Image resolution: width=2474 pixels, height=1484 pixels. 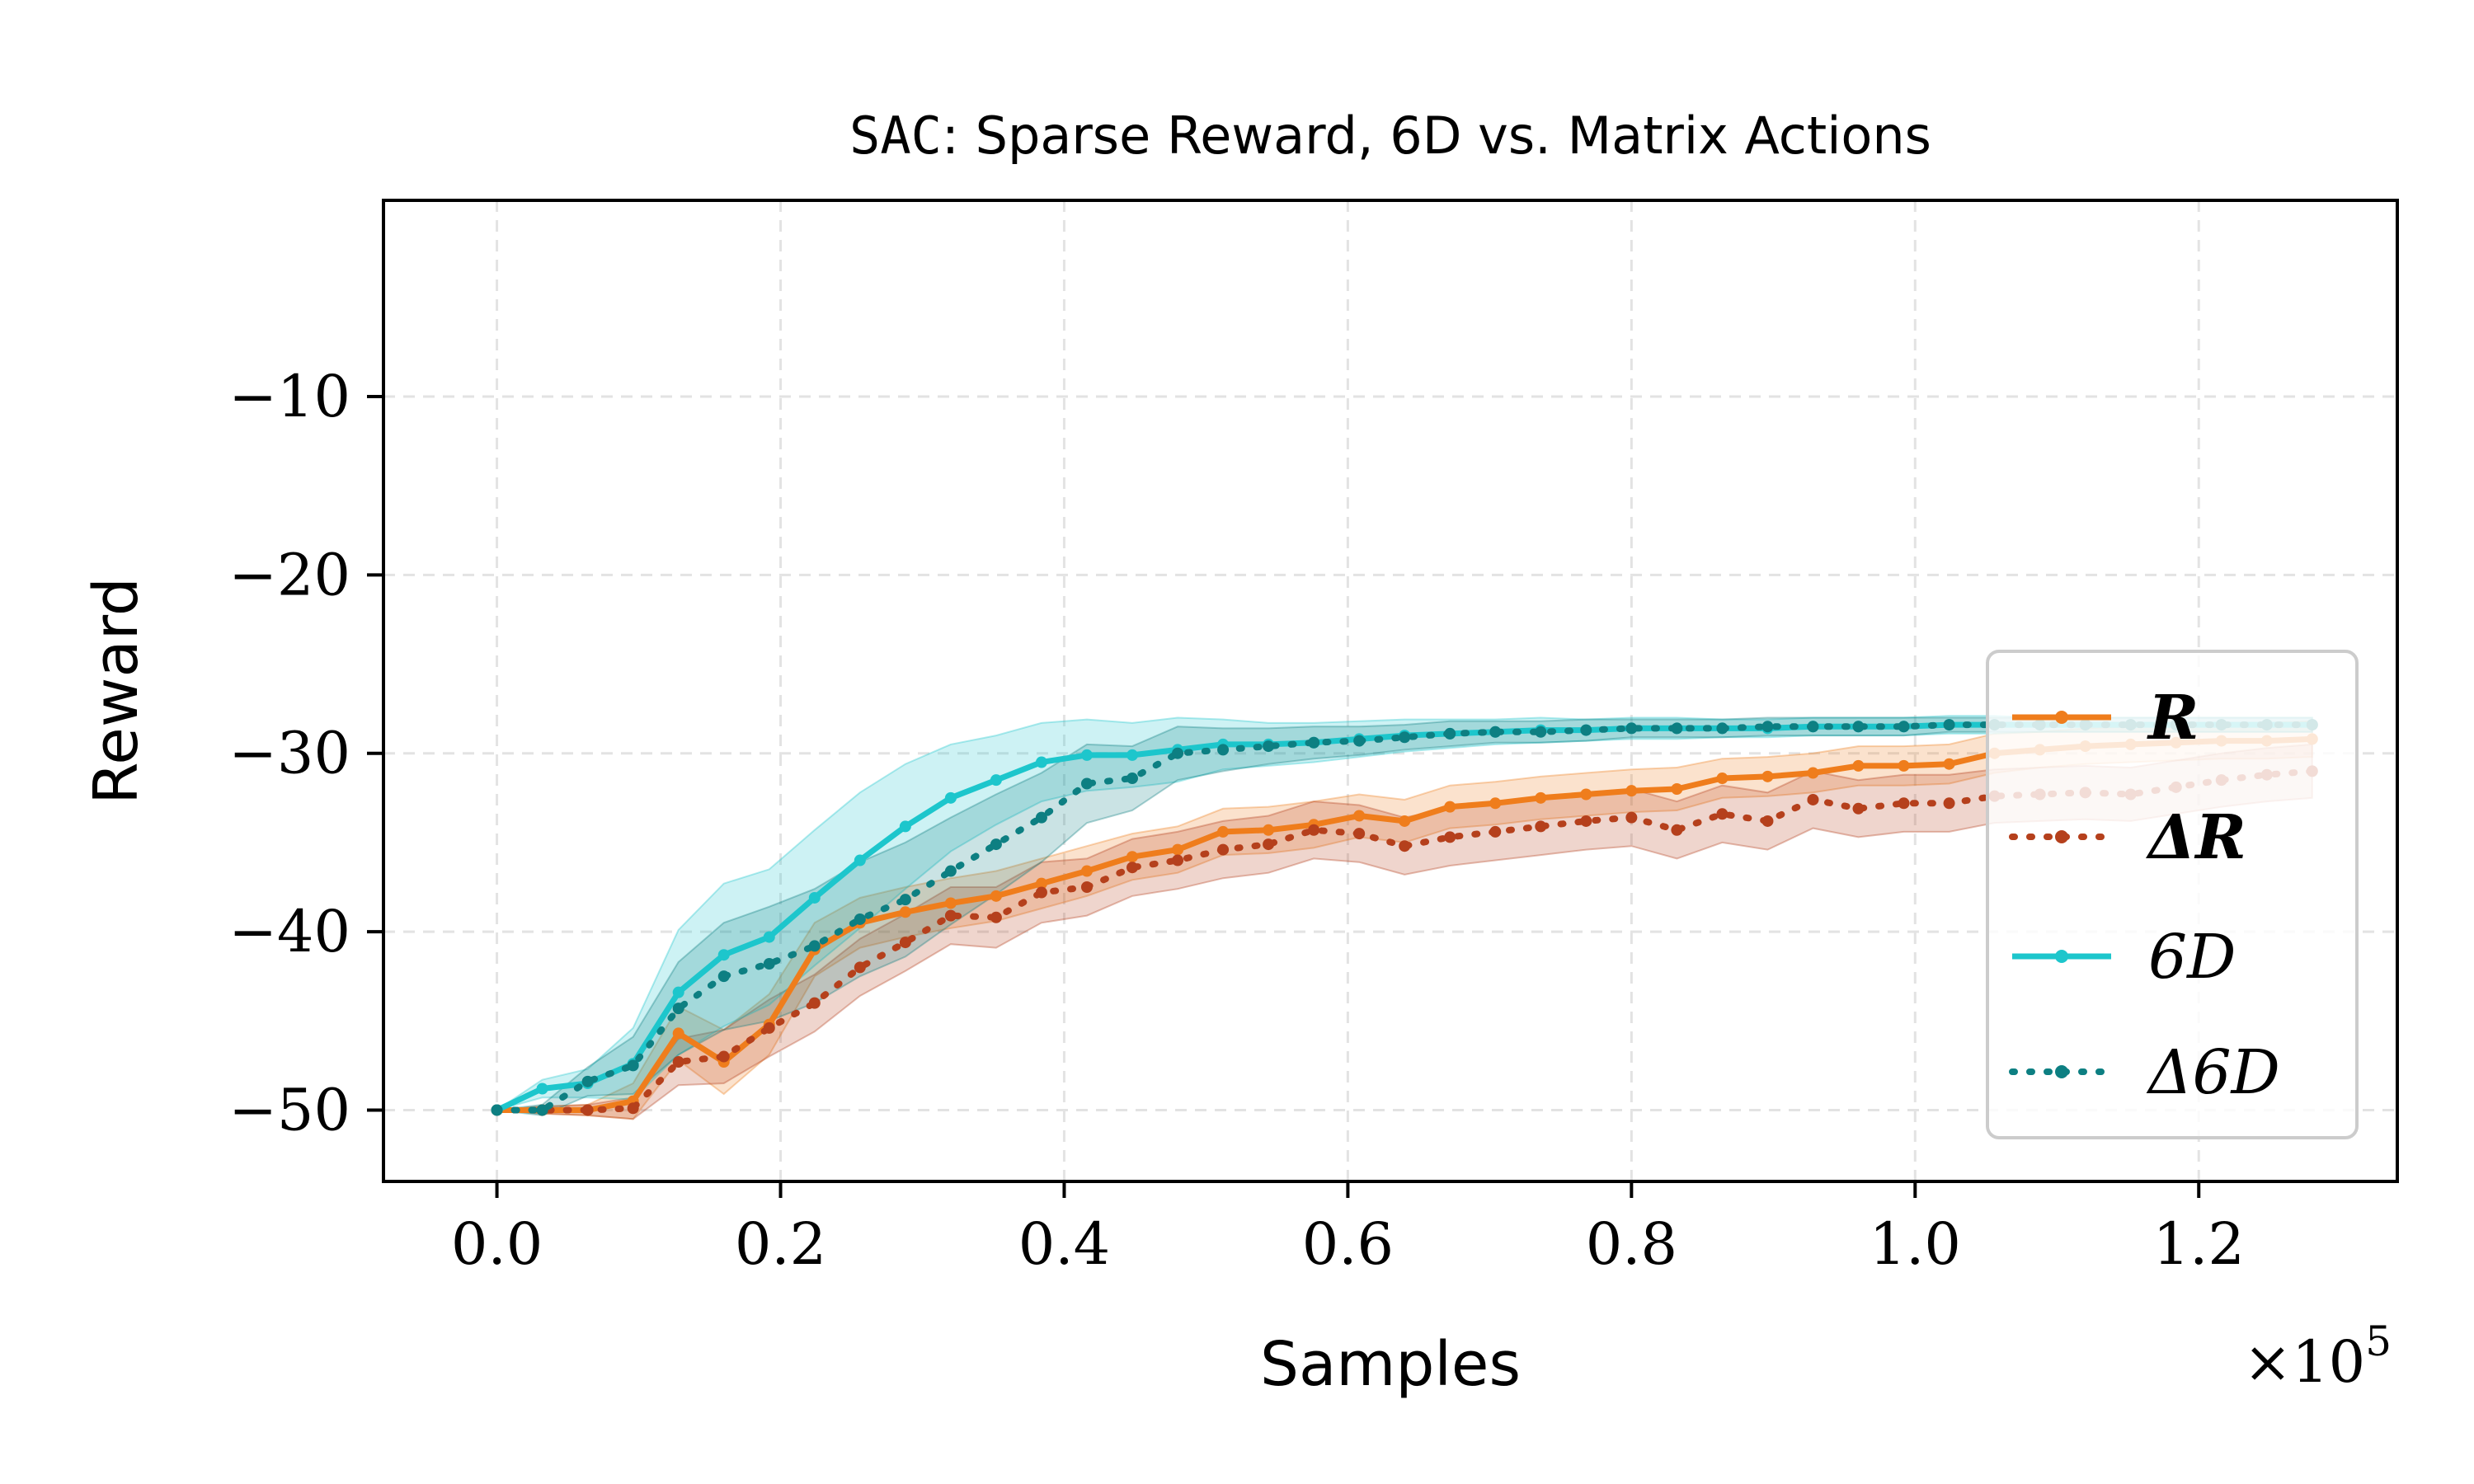 I want to click on x-tick-label: 0.6, so click(x=1348, y=1244).